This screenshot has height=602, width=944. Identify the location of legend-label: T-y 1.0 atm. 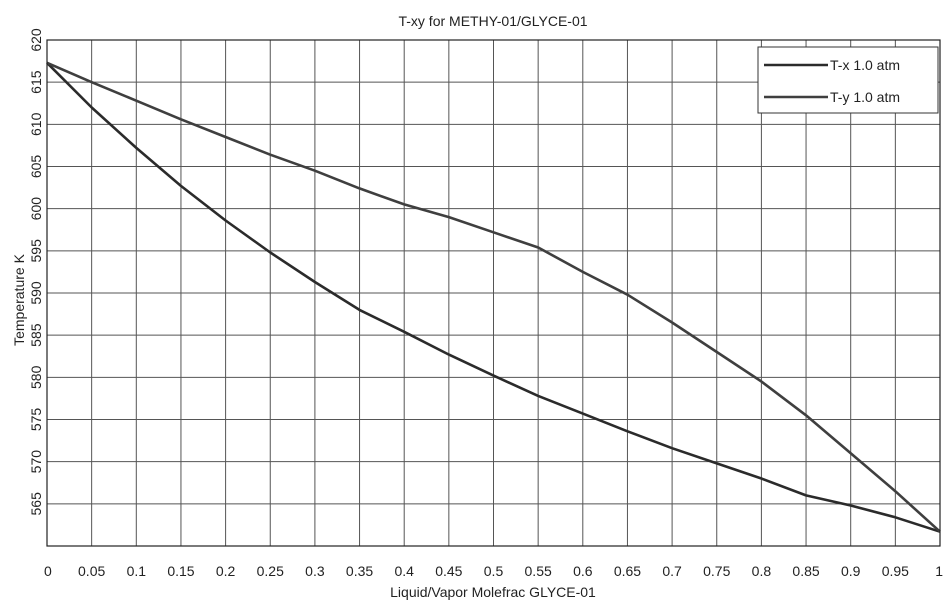
(865, 97).